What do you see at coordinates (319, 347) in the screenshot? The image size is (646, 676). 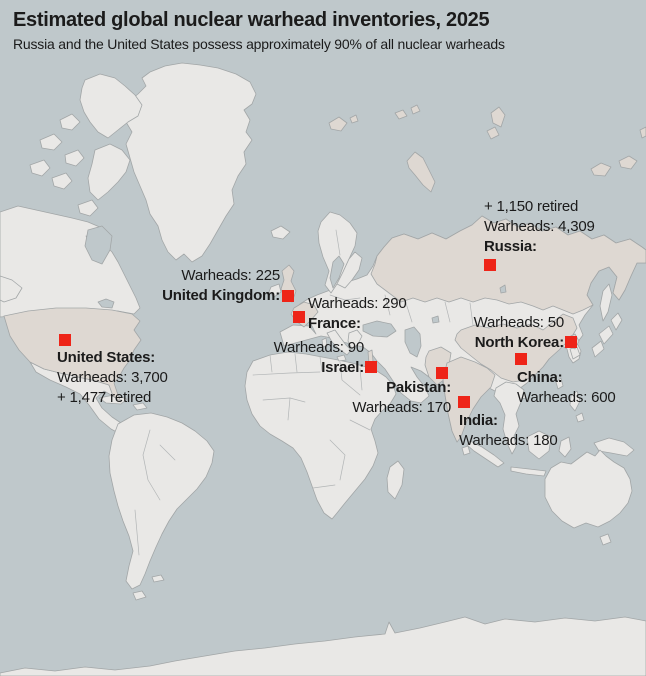 I see `israel-warheads: Warheads: 90` at bounding box center [319, 347].